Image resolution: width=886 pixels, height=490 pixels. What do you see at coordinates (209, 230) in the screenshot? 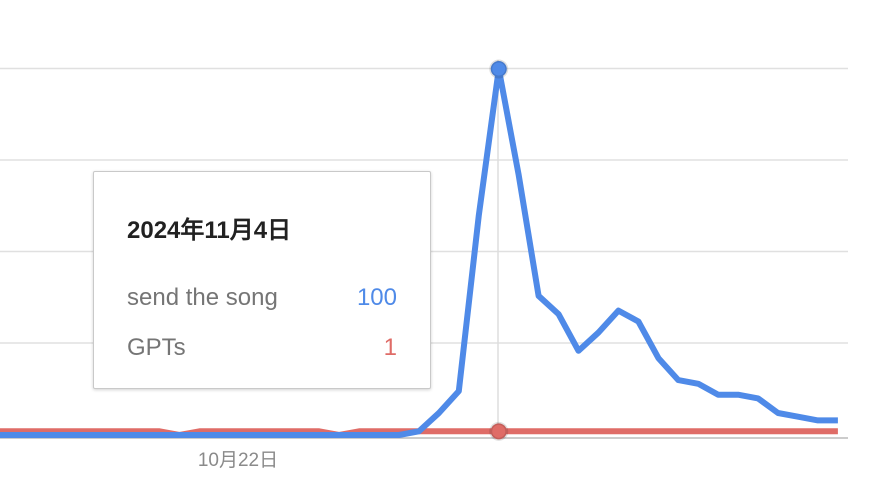
I see `tooltip-date: 2024年11月4日` at bounding box center [209, 230].